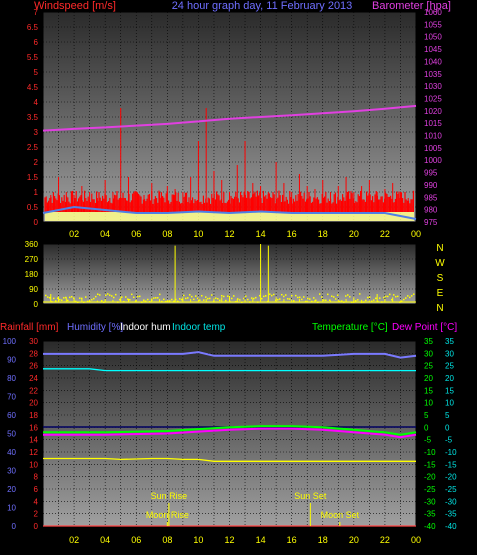  What do you see at coordinates (167, 234) in the screenshot?
I see `wind-panel-x-tick-label: 08` at bounding box center [167, 234].